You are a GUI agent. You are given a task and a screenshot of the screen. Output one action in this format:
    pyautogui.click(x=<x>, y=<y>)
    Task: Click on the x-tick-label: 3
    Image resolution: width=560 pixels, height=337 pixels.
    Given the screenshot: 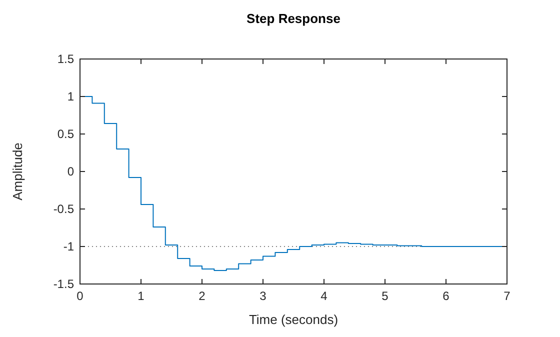 What is the action you would take?
    pyautogui.click(x=263, y=296)
    